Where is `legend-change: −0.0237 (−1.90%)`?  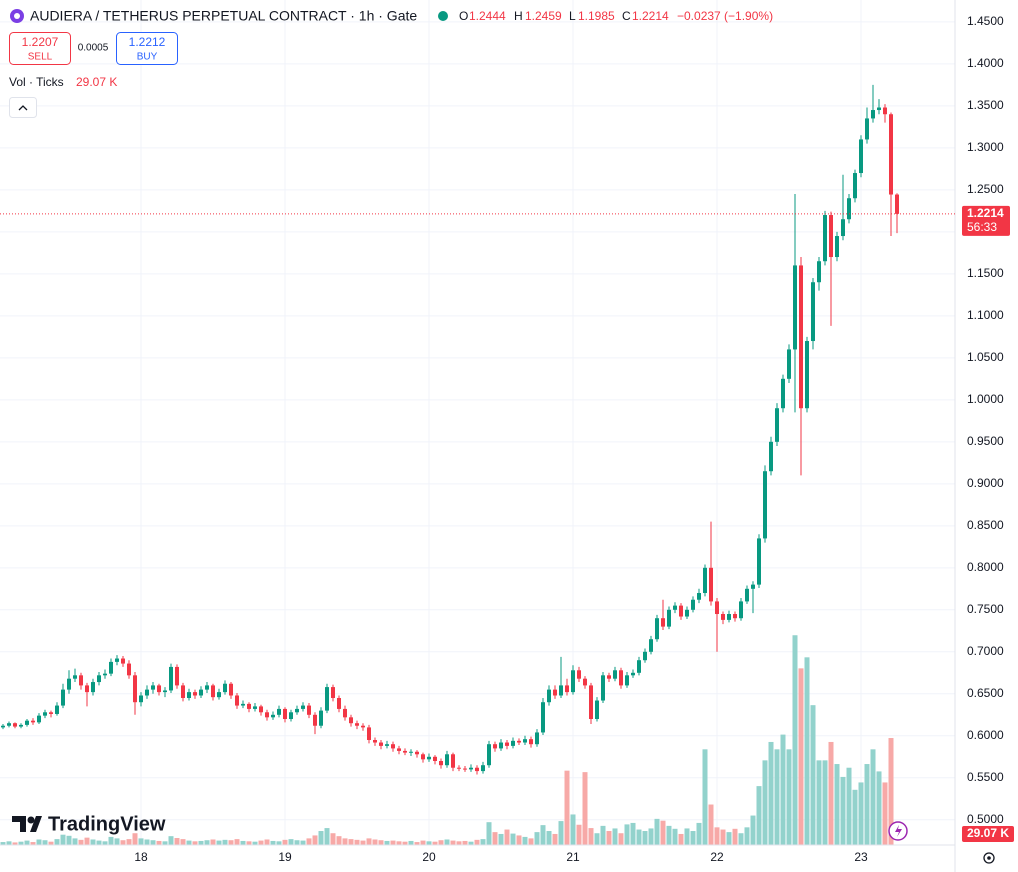
legend-change: −0.0237 (−1.90%) is located at coordinates (725, 16).